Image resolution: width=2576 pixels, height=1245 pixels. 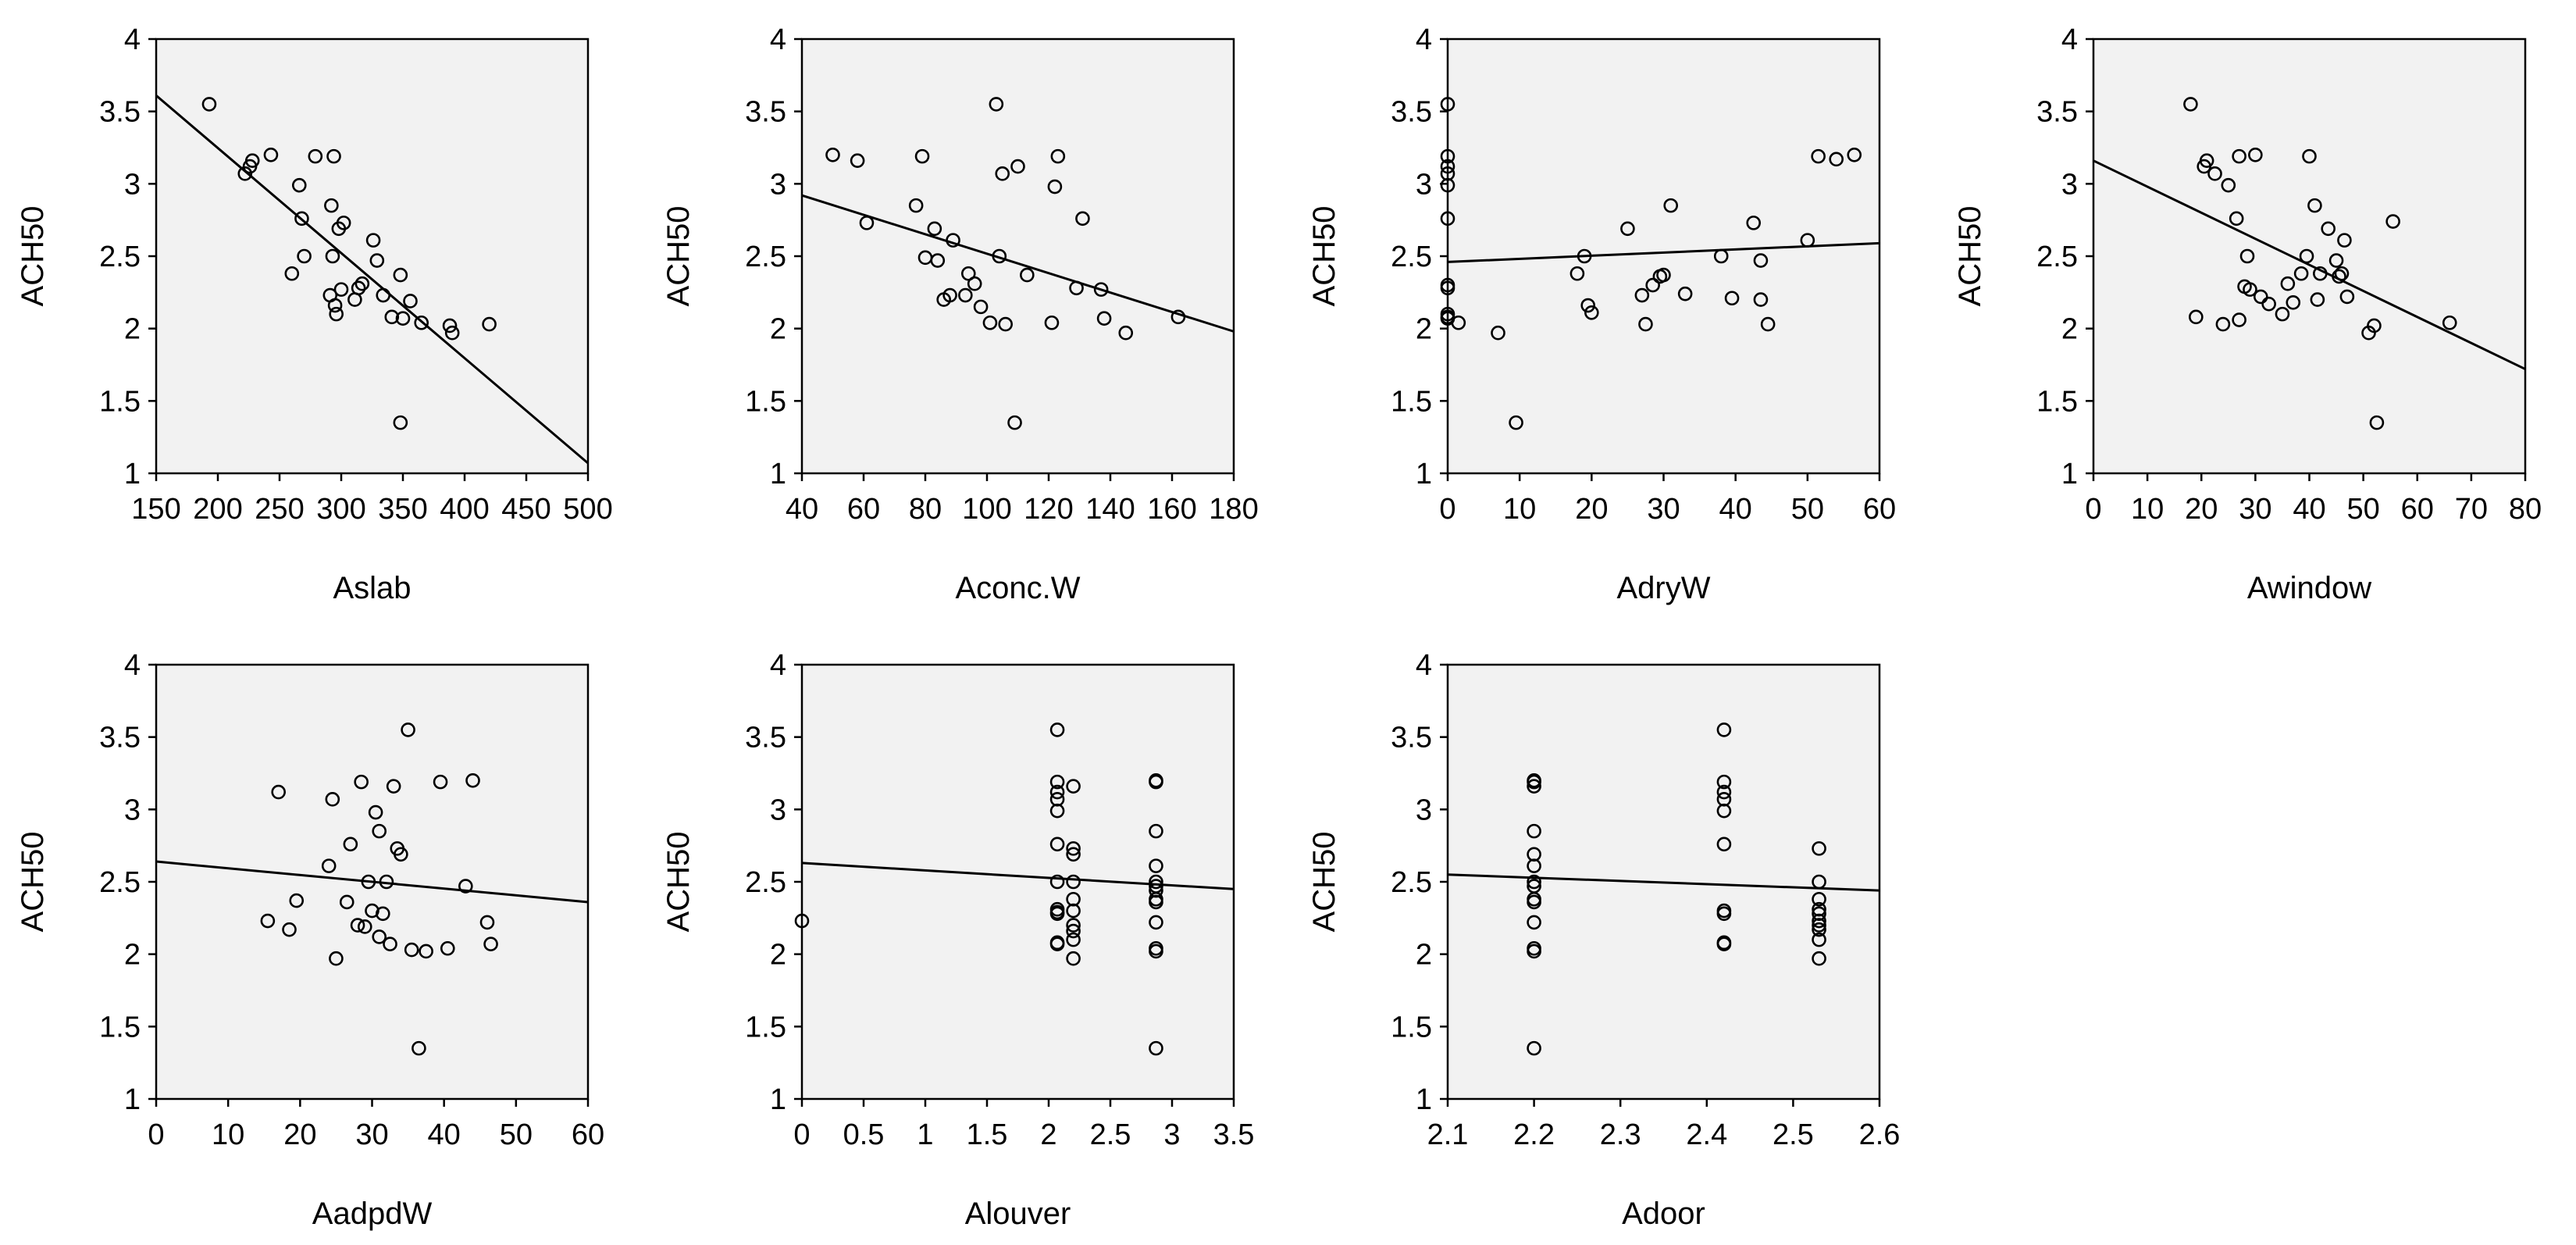 What do you see at coordinates (1234, 1135) in the screenshot?
I see `x-tick-label: 3.5` at bounding box center [1234, 1135].